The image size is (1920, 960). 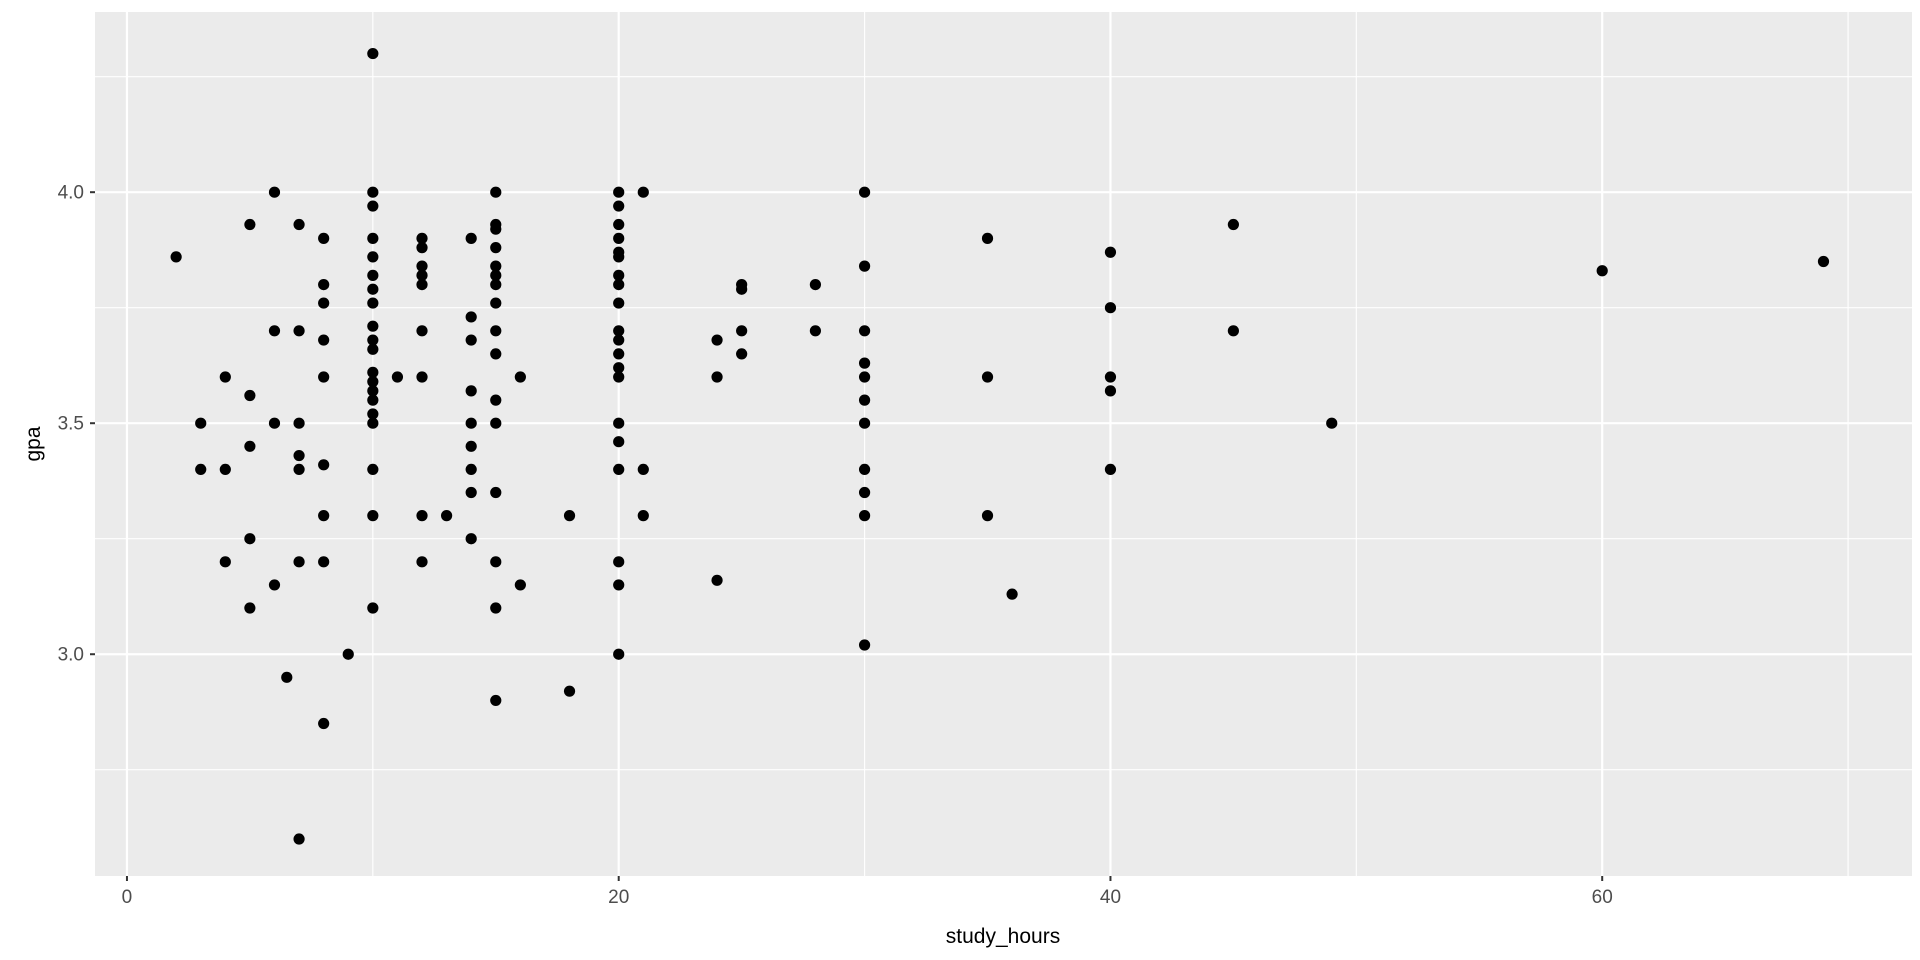 I want to click on x-tick-label: 20, so click(x=618, y=897).